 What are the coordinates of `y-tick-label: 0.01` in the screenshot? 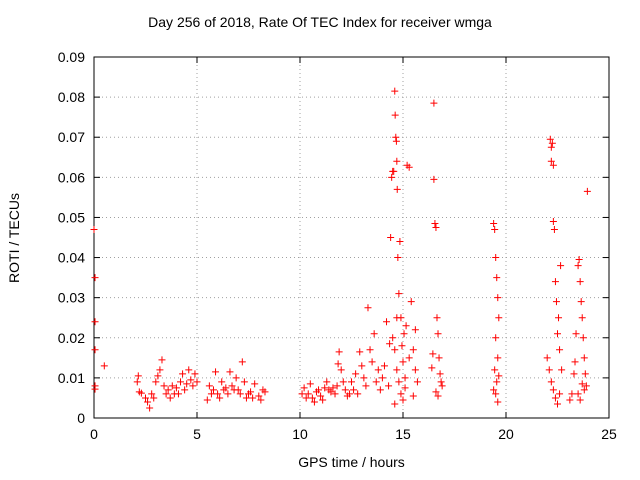 It's located at (71, 378).